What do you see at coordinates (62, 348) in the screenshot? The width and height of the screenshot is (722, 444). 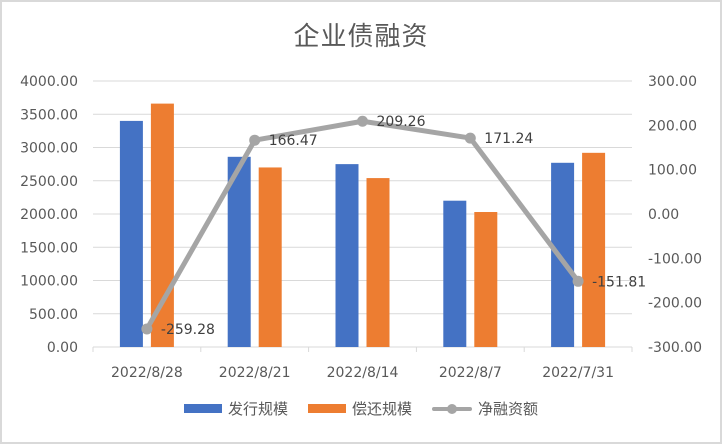 I see `y-axis-left-tick: 0.00` at bounding box center [62, 348].